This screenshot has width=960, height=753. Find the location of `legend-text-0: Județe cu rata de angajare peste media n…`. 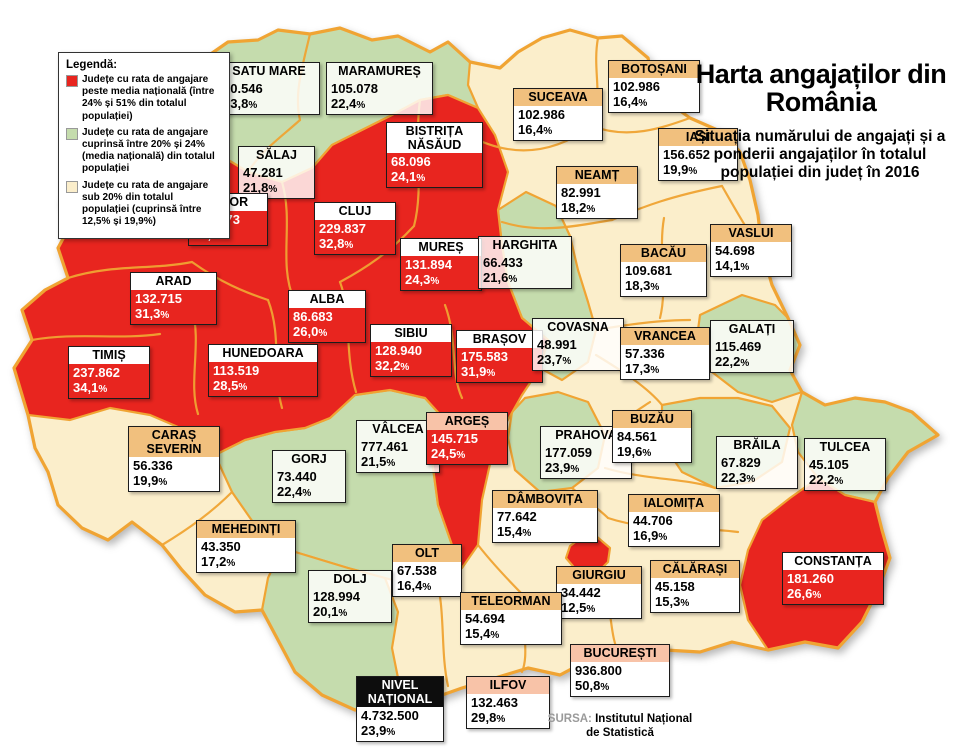

legend-text-0: Județe cu rata de angajare peste media n… is located at coordinates (148, 98).